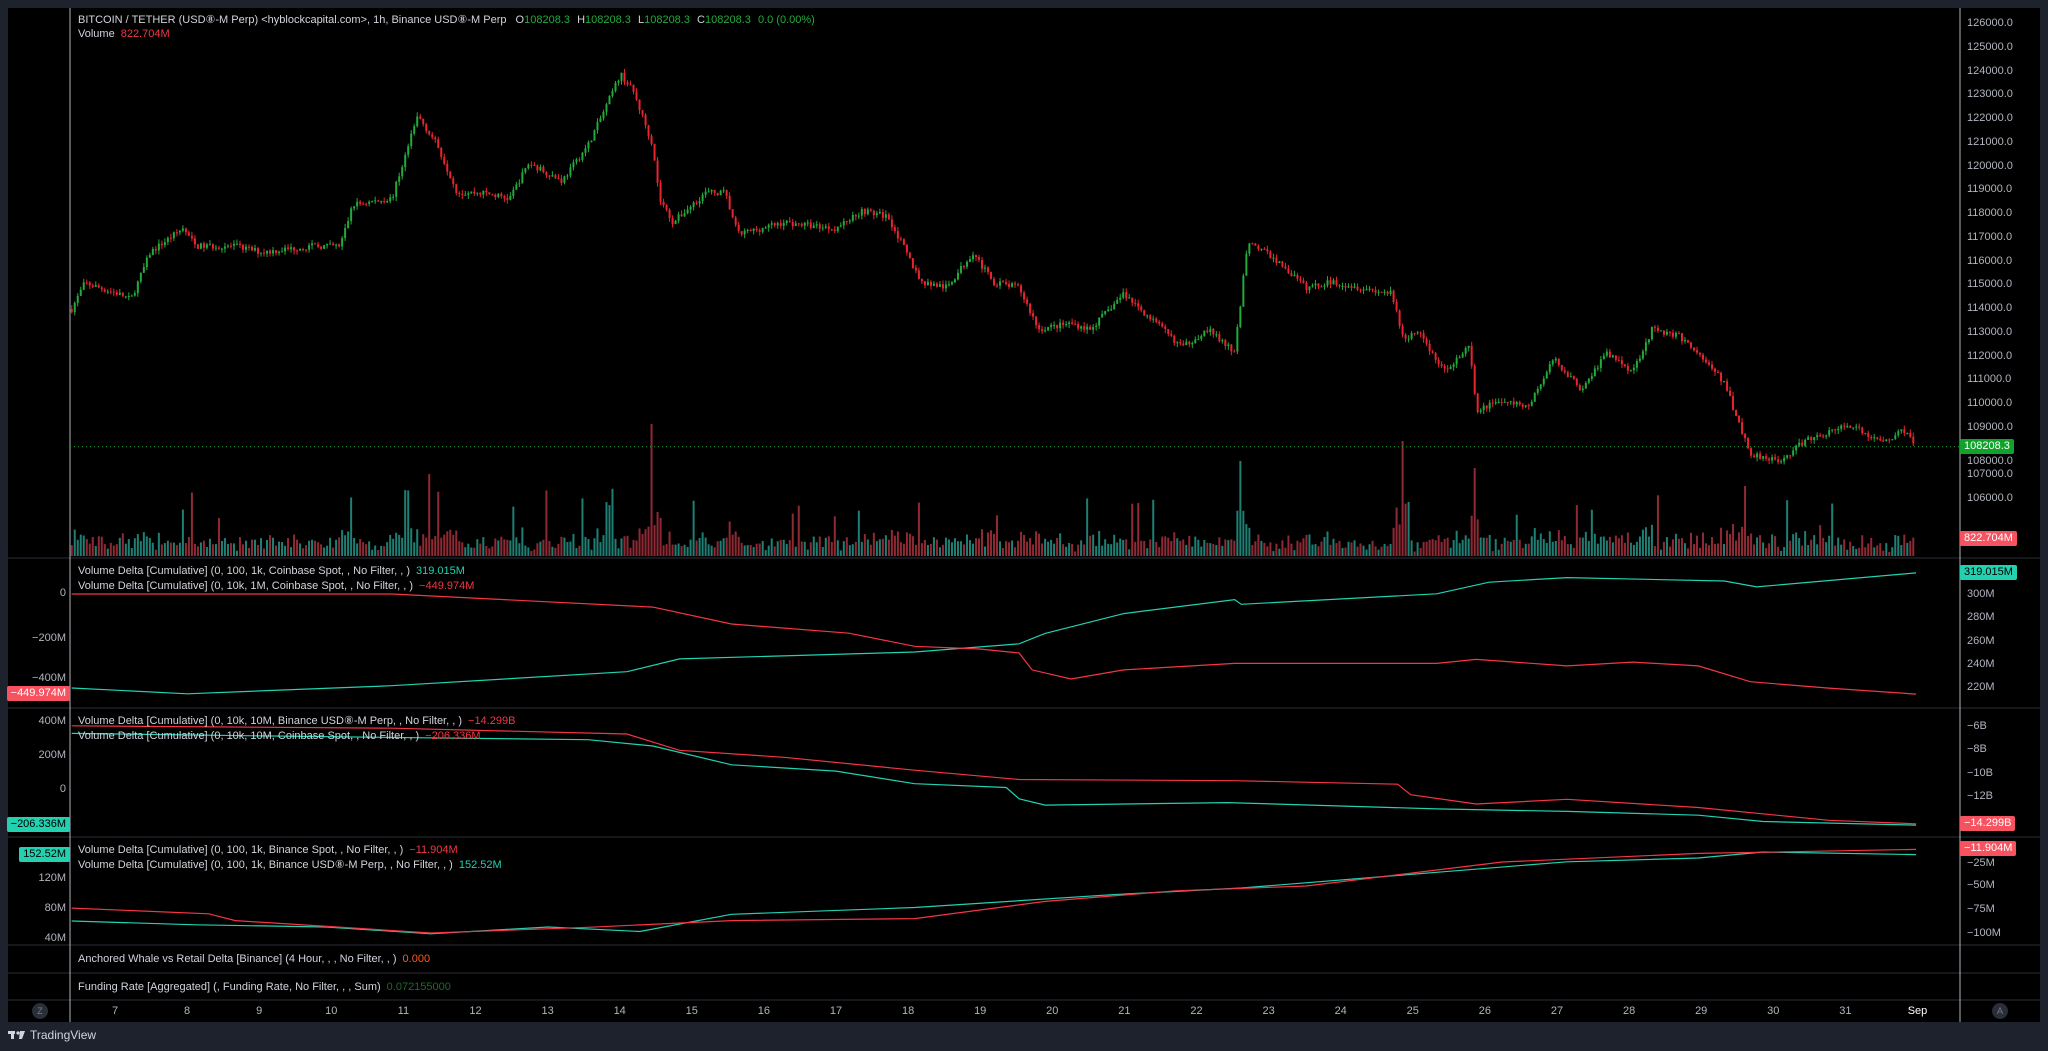 The width and height of the screenshot is (2048, 1051). Describe the element at coordinates (52, 878) in the screenshot. I see `left-axis-tick: 120M` at that location.